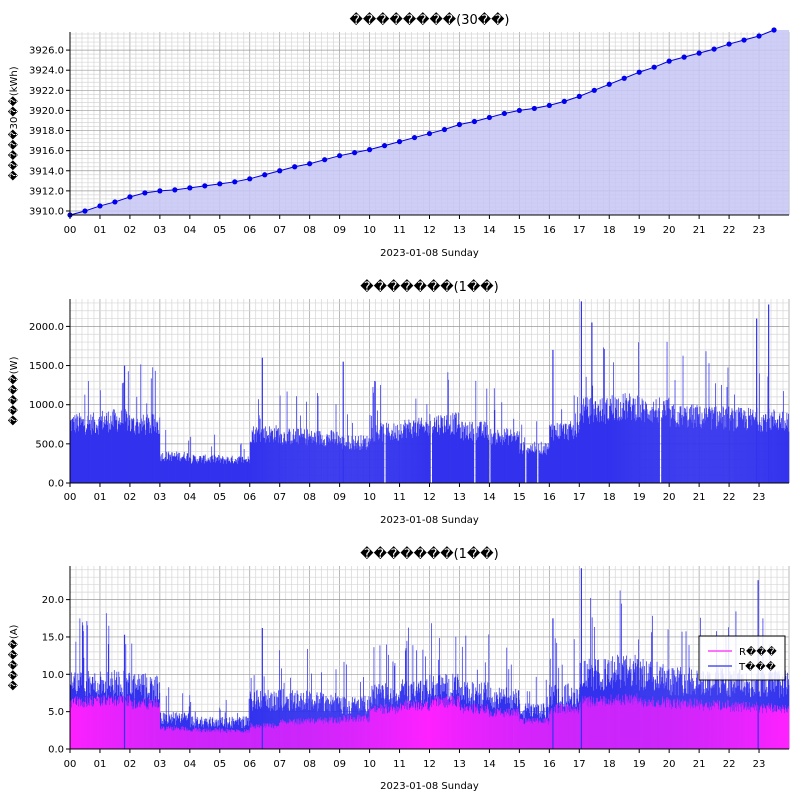 The height and width of the screenshot is (800, 800). What do you see at coordinates (189, 764) in the screenshot?
I see `x-tick-label: 04` at bounding box center [189, 764].